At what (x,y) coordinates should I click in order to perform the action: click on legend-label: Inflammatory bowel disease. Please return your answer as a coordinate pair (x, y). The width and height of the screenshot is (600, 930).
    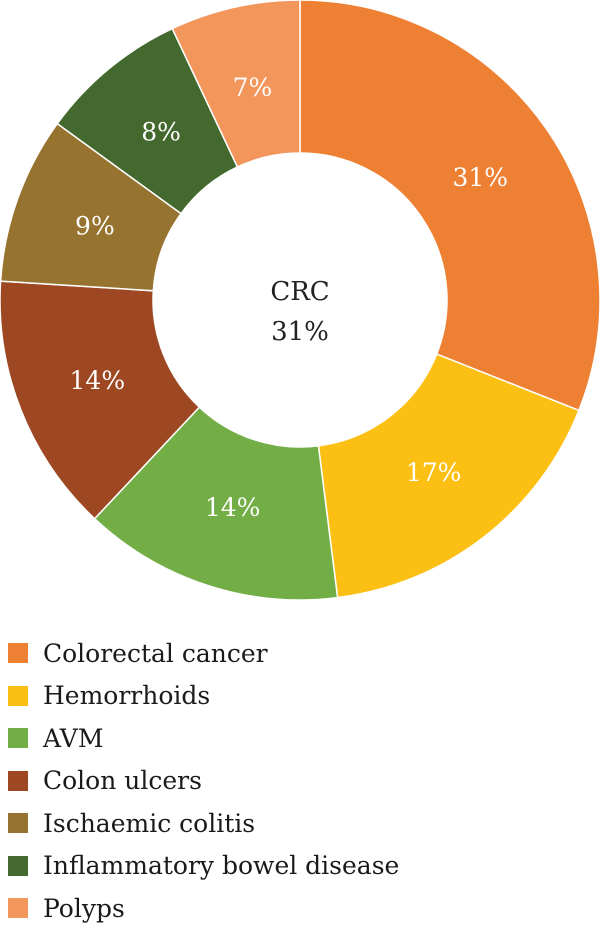
    Looking at the image, I should click on (221, 866).